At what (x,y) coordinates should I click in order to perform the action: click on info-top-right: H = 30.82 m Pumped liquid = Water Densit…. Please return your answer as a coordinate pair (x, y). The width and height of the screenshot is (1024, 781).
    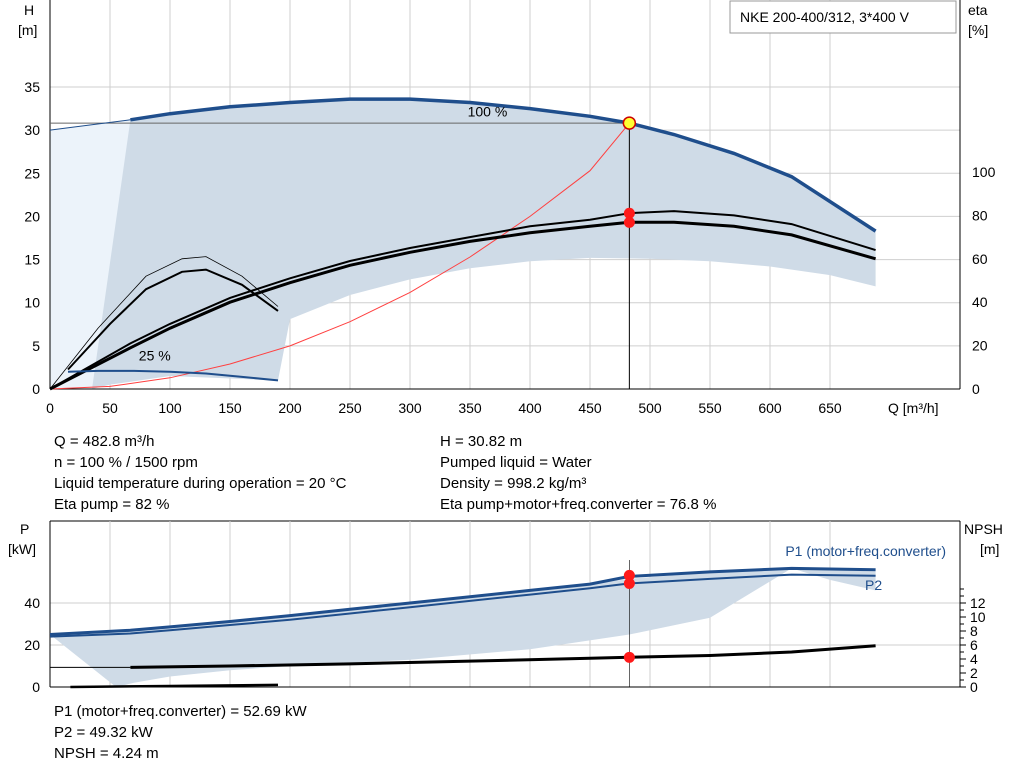
    Looking at the image, I should click on (578, 473).